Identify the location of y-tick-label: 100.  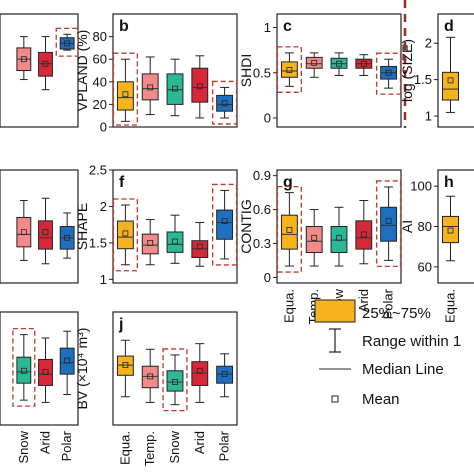
(421, 186).